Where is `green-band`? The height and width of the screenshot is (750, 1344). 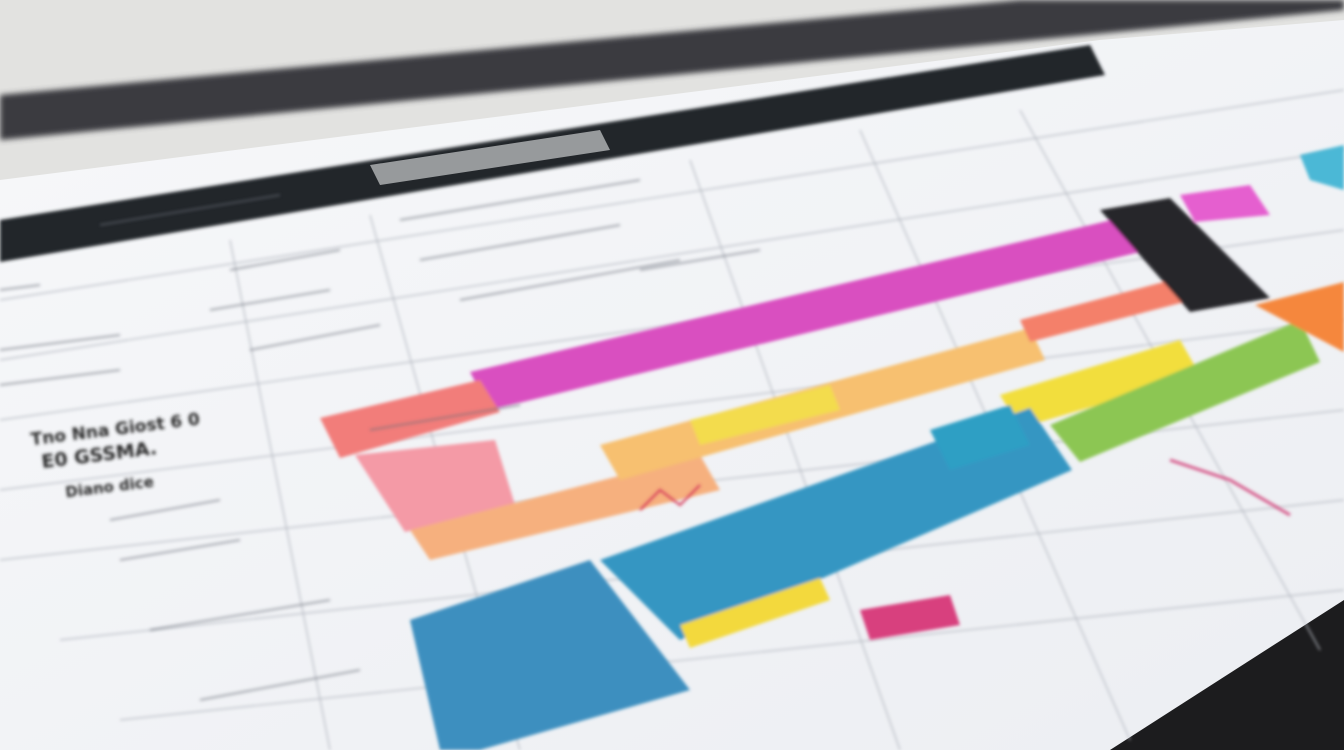 green-band is located at coordinates (1185, 391).